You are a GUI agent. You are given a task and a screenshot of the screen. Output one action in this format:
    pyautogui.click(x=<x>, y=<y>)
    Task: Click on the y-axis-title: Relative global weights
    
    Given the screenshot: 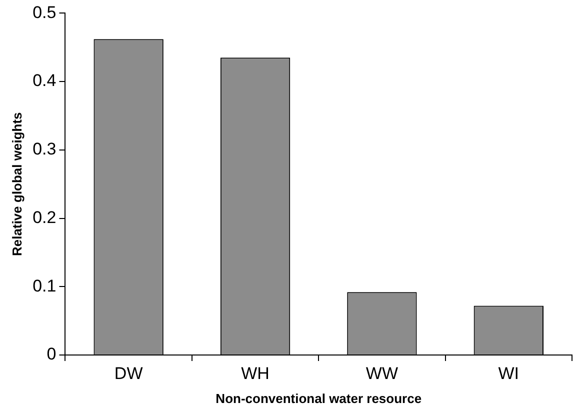 What is the action you would take?
    pyautogui.click(x=16, y=184)
    